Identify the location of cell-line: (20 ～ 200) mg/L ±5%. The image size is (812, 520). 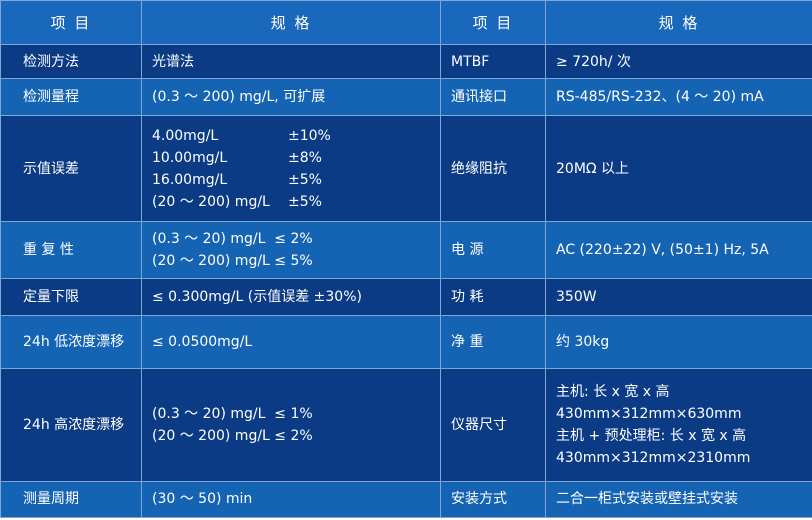
(291, 202).